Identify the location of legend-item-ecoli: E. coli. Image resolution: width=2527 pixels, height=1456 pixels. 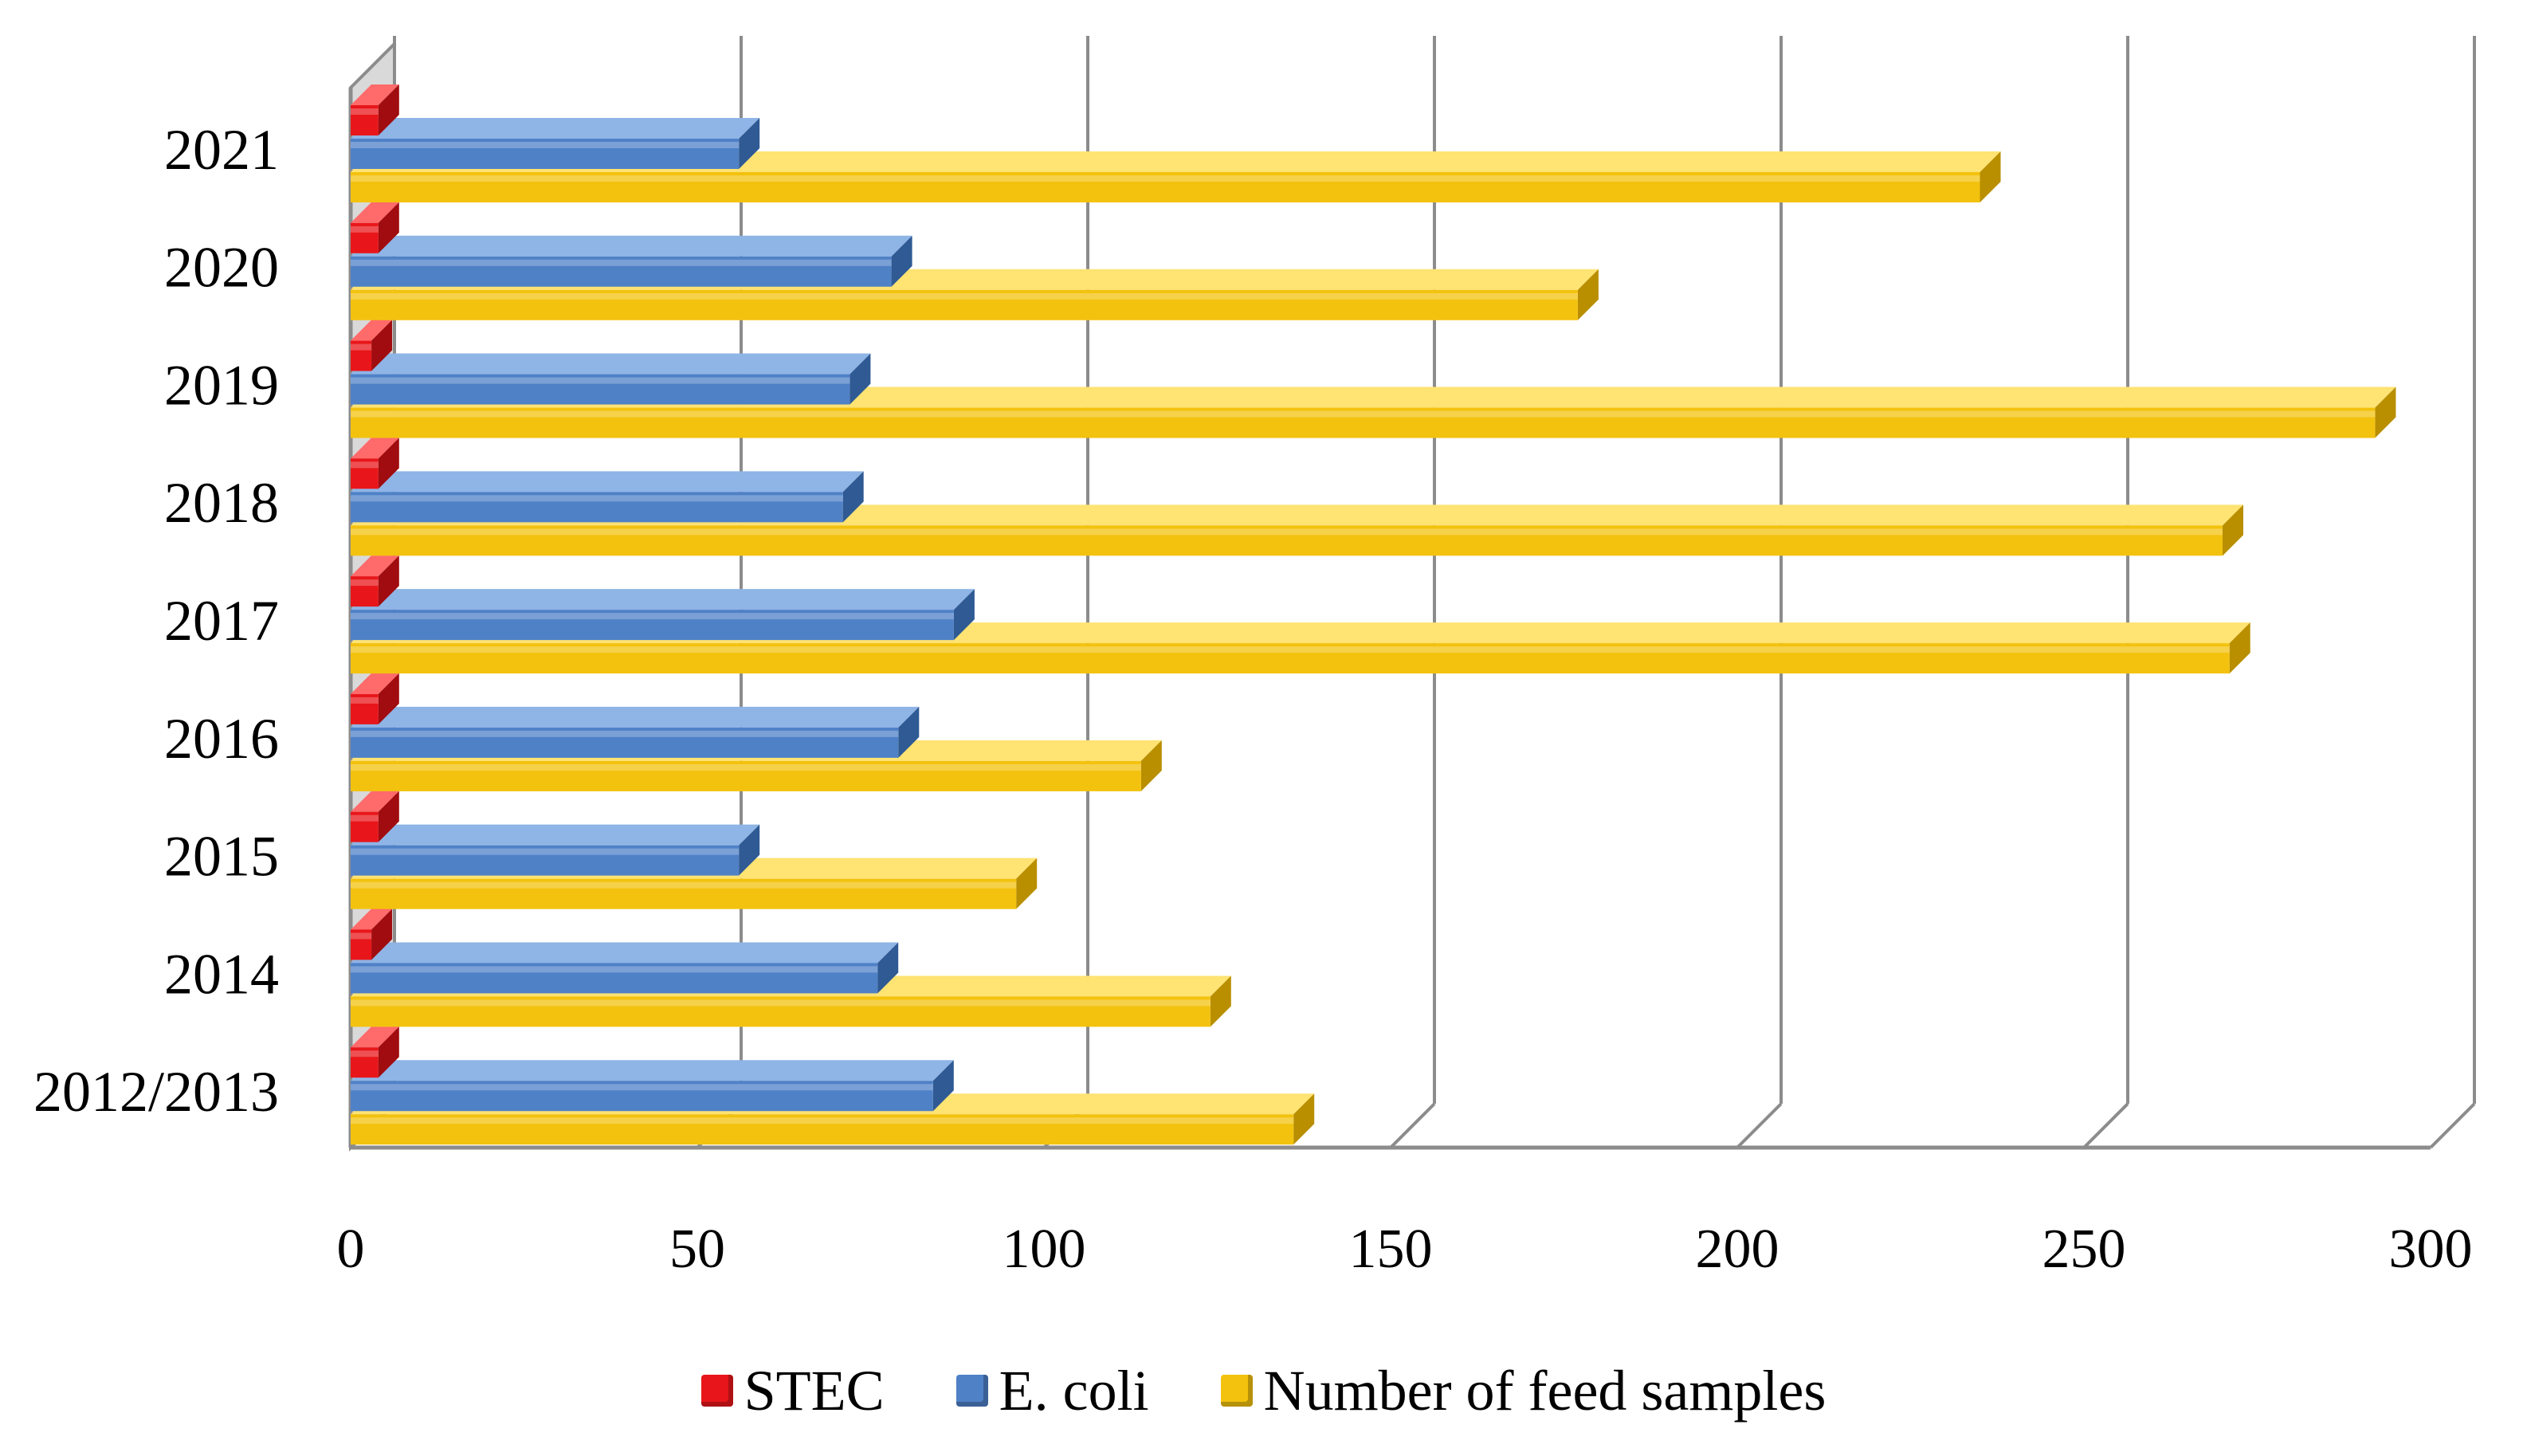
(1052, 1391).